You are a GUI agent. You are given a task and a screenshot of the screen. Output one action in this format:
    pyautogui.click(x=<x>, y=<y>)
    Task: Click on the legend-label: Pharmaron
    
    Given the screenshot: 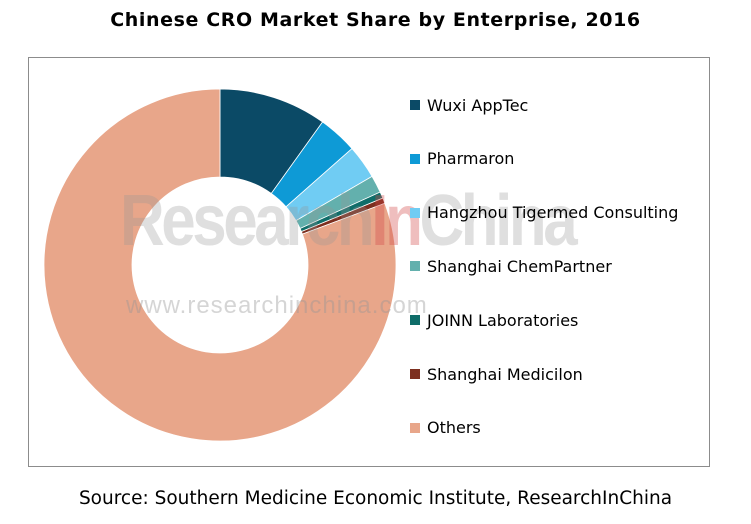 What is the action you would take?
    pyautogui.click(x=471, y=159)
    